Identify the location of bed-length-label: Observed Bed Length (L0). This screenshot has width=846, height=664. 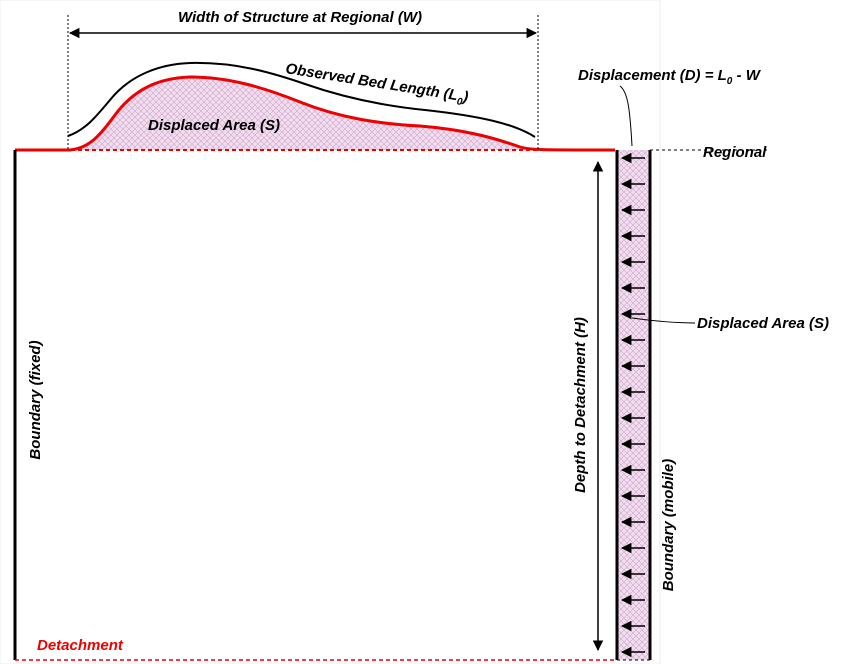
(377, 84).